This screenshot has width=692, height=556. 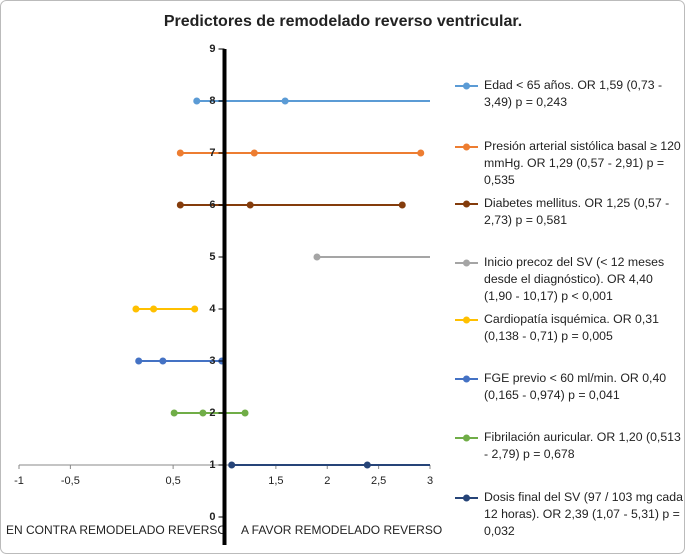 What do you see at coordinates (172, 481) in the screenshot?
I see `x-tick-label: 0,5` at bounding box center [172, 481].